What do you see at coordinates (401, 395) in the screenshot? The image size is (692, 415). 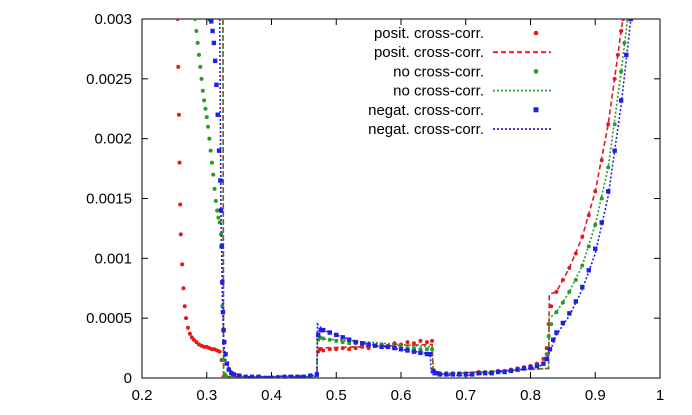 I see `x-tick-label: 0.6` at bounding box center [401, 395].